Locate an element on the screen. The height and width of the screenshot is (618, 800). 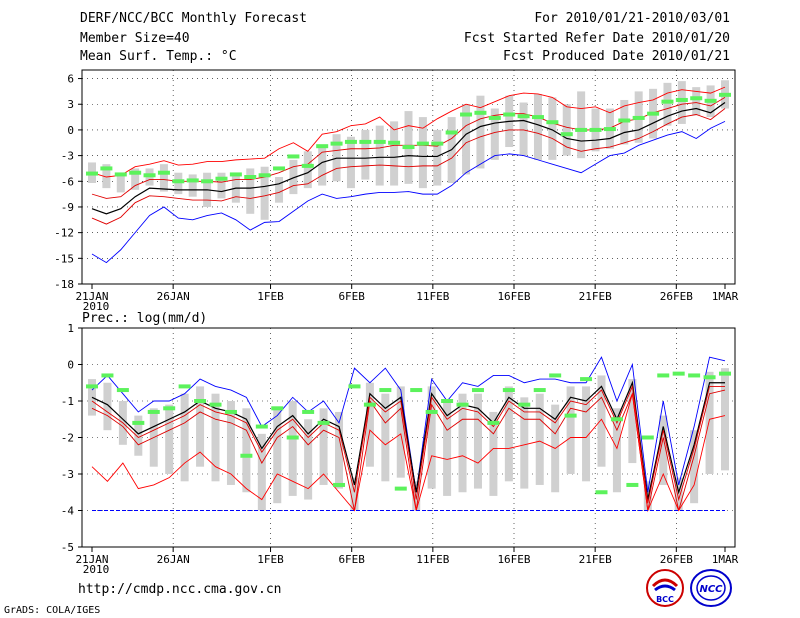
variable-label: Mean Surf. Temp.: °C is located at coordinates (158, 56).